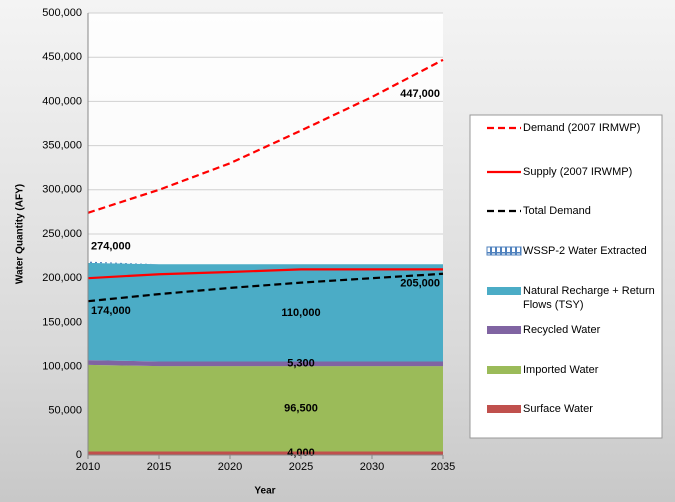 This screenshot has height=502, width=675. I want to click on legend-label: Imported Water, so click(561, 370).